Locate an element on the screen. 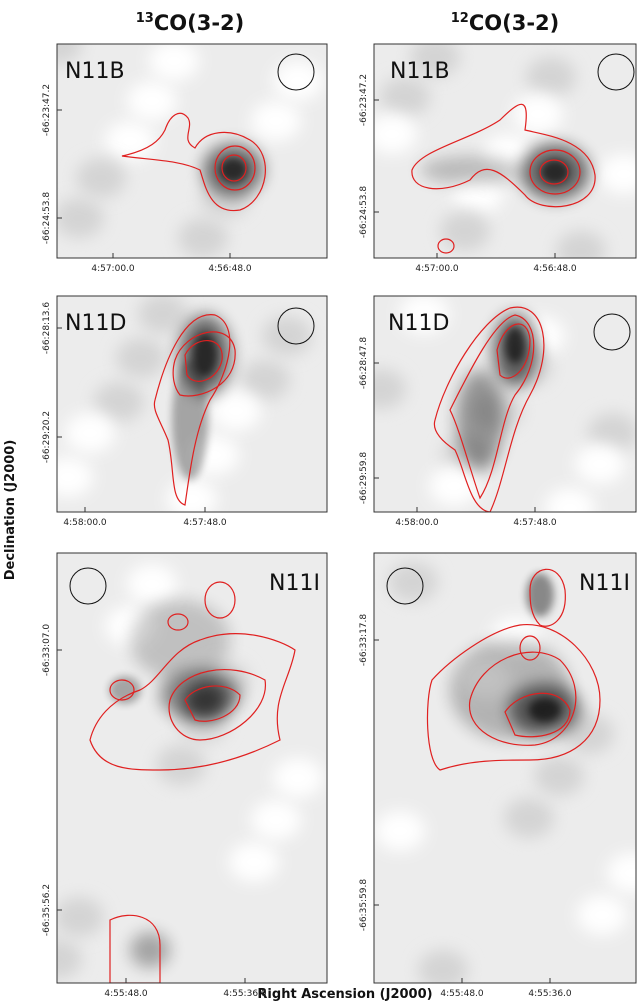 The image size is (643, 1006). y-tick-label: -66:33:07.0 is located at coordinates (47, 650).